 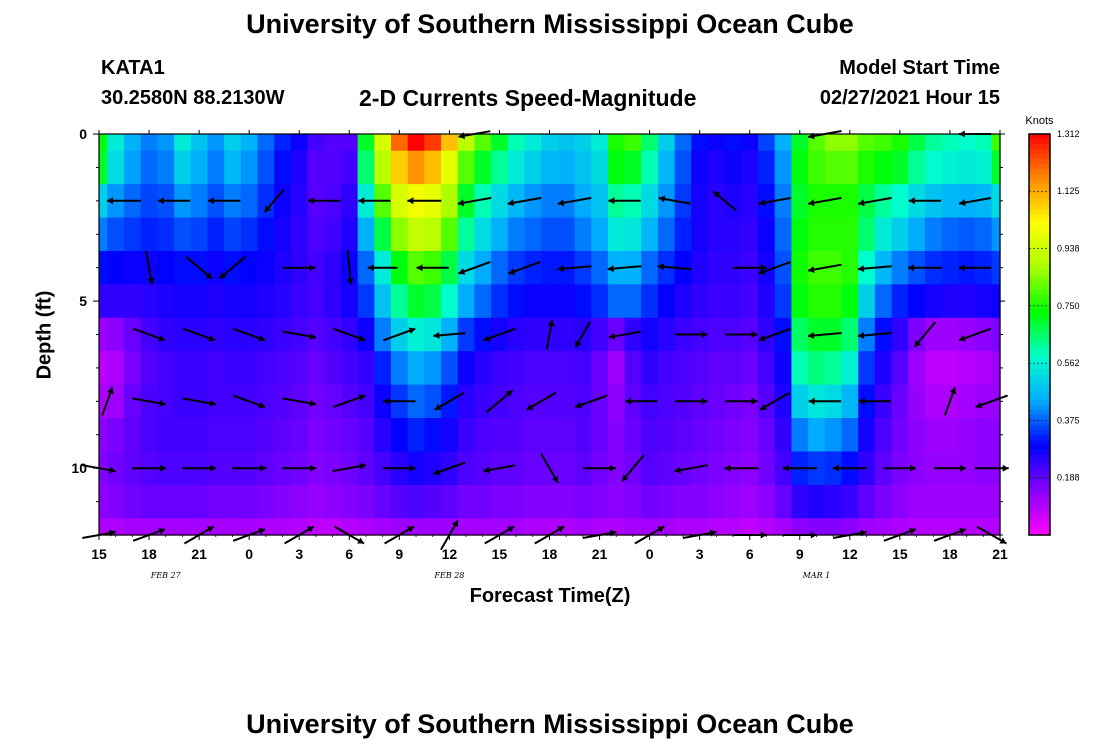 What do you see at coordinates (1068, 191) in the screenshot?
I see `colorbar-tick-label: 1.125` at bounding box center [1068, 191].